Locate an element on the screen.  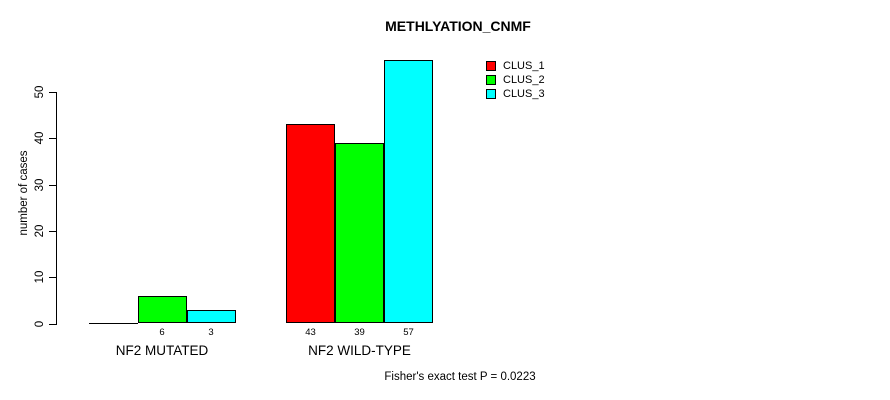
legend-label-clus-1: CLUS_1 is located at coordinates (524, 66).